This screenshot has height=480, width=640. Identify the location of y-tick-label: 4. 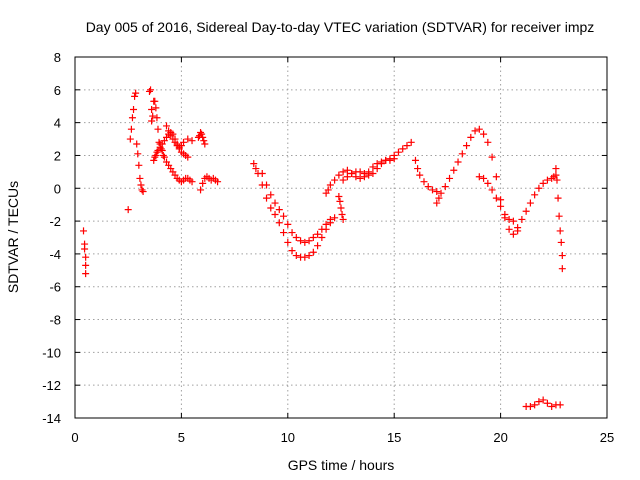
(57, 123).